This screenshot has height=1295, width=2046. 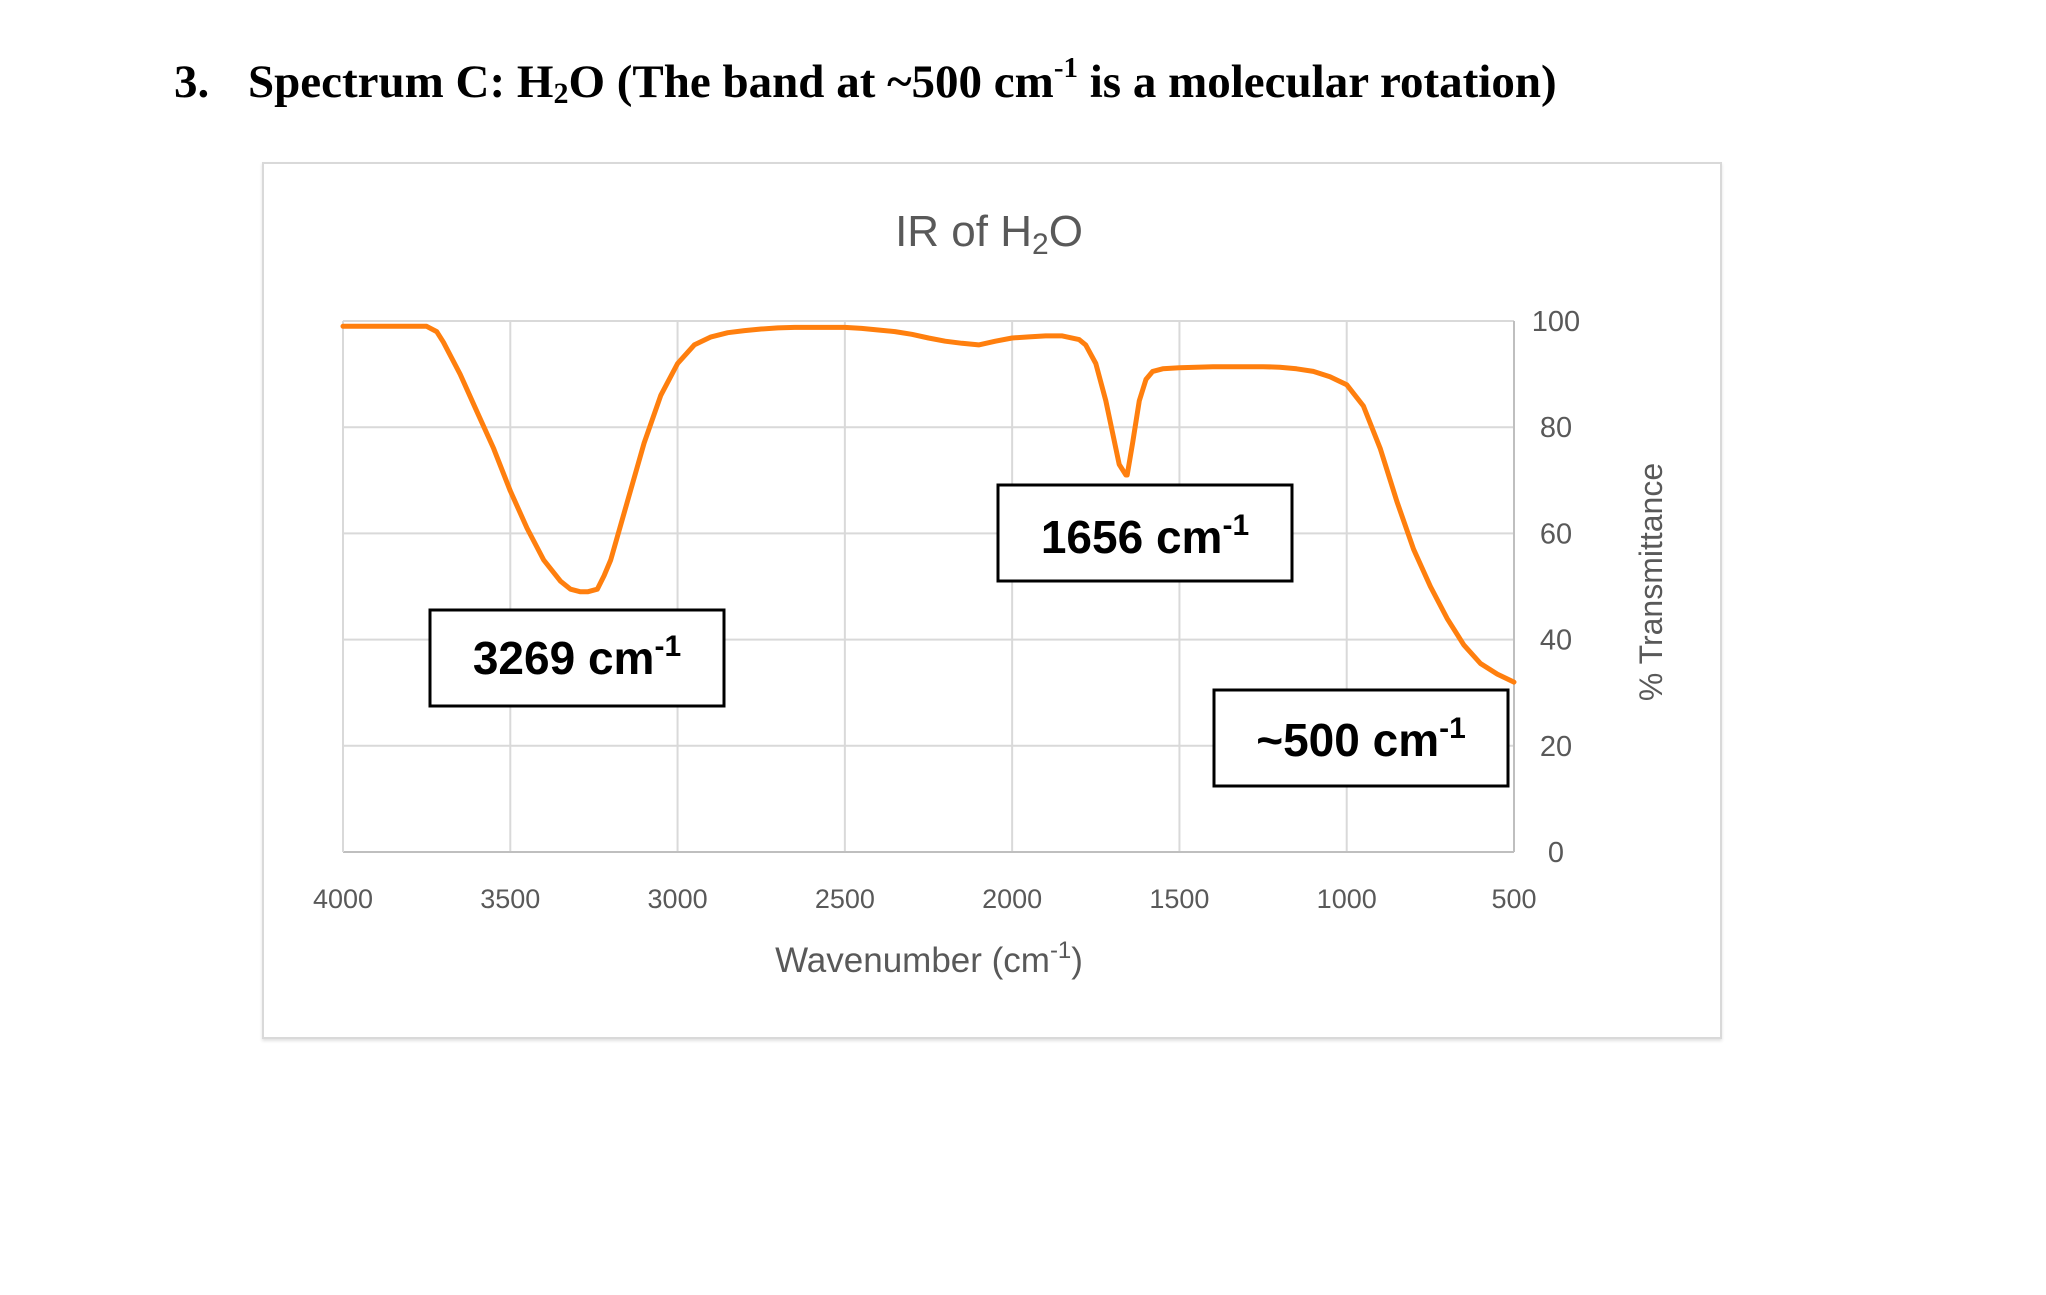 What do you see at coordinates (1012, 899) in the screenshot?
I see `x-tick-label-2000: 2000` at bounding box center [1012, 899].